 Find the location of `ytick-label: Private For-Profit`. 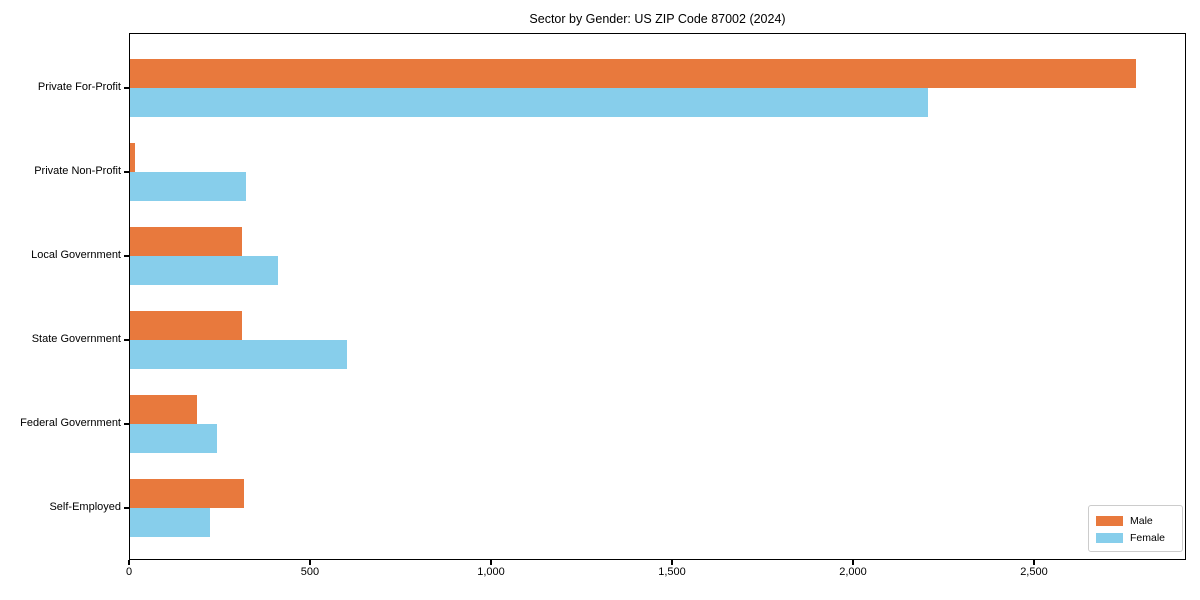

ytick-label: Private For-Profit is located at coordinates (79, 87).